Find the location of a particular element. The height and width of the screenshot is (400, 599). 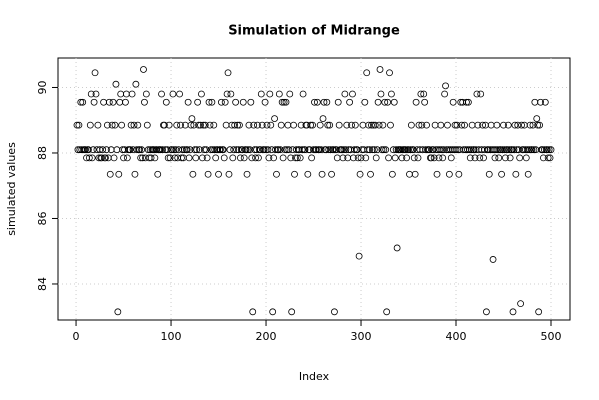

x-tick-label: 200 is located at coordinates (266, 336).